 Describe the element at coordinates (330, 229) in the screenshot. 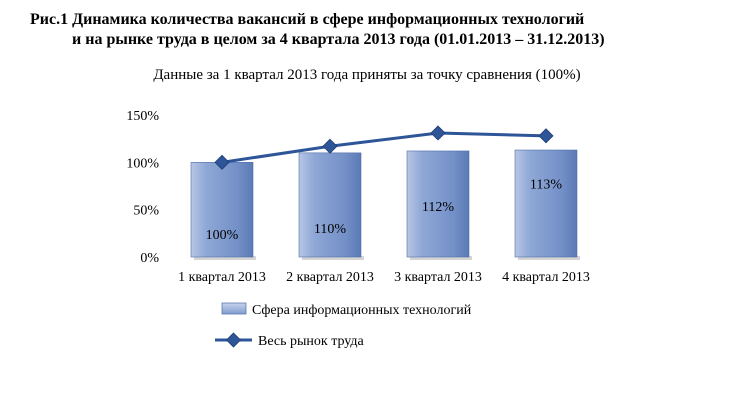

I see `bar-data-label: 110%` at that location.